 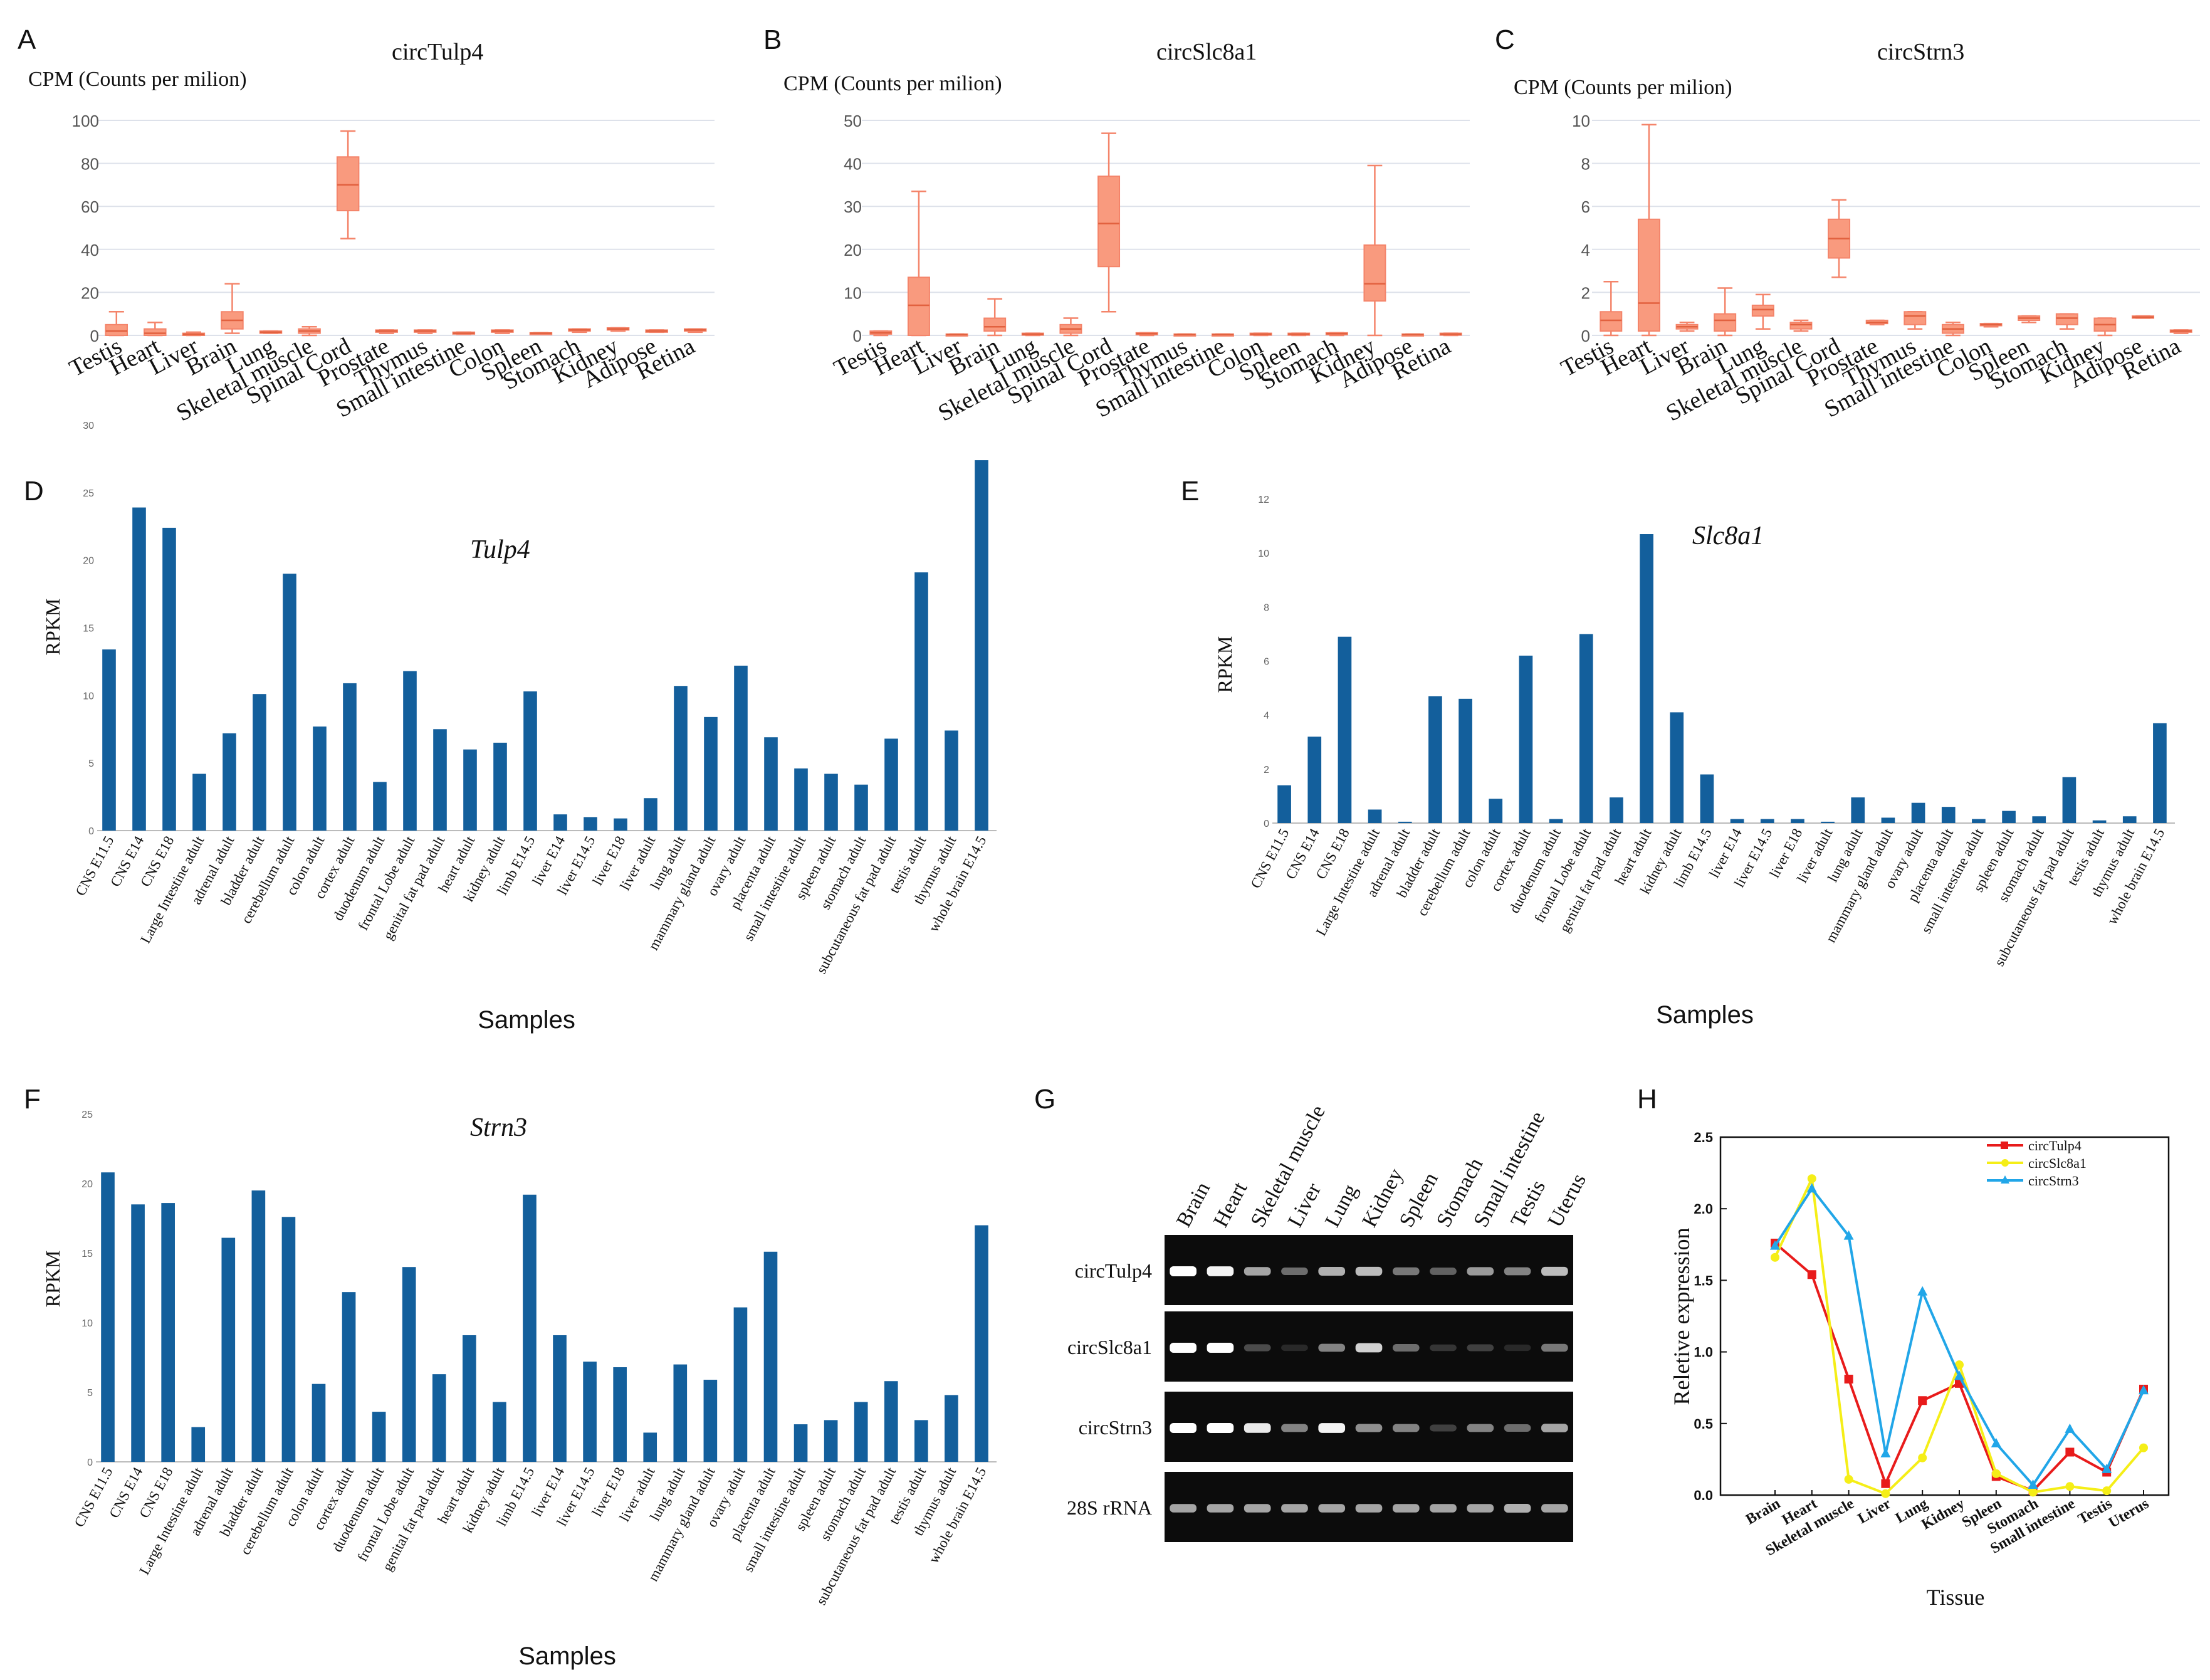 I want to click on y-tick-label-A: 40, so click(x=90, y=251).